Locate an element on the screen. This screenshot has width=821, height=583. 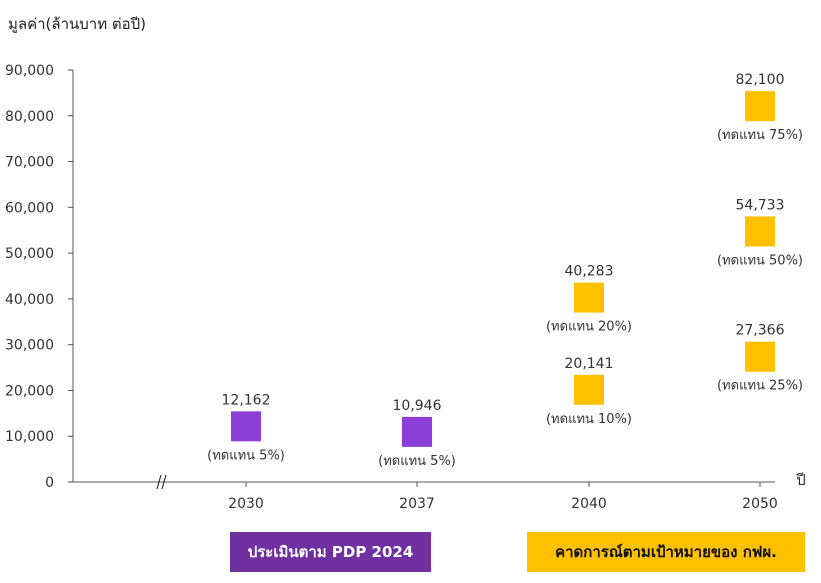
y-tick-label: 80,000 is located at coordinates (29, 117).